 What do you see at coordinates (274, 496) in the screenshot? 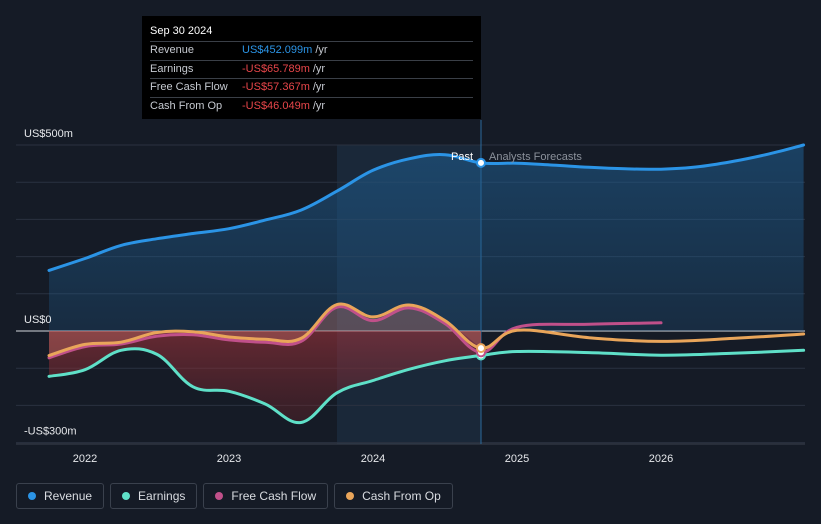
I see `legend-label: Free Cash Flow` at bounding box center [274, 496].